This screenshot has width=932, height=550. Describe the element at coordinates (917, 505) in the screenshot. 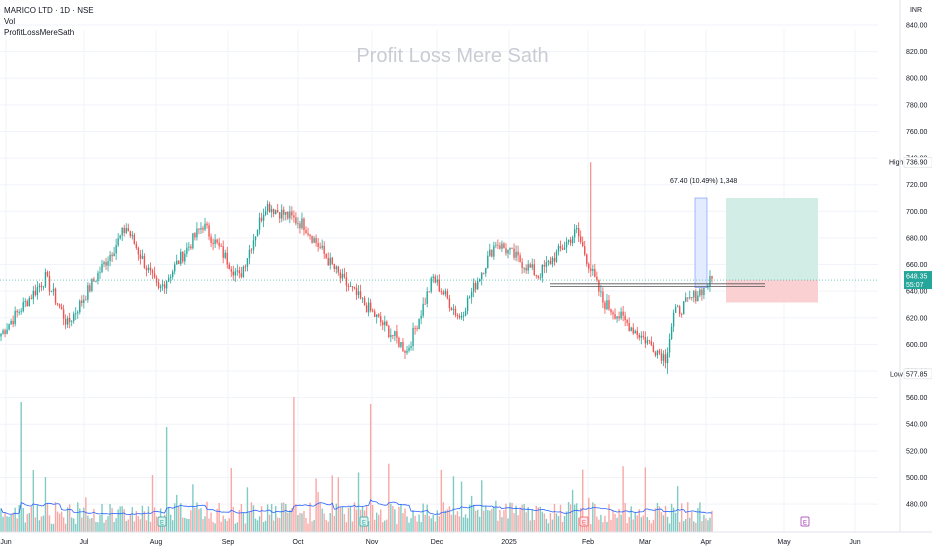

I see `price-tick-label: 480.00` at that location.